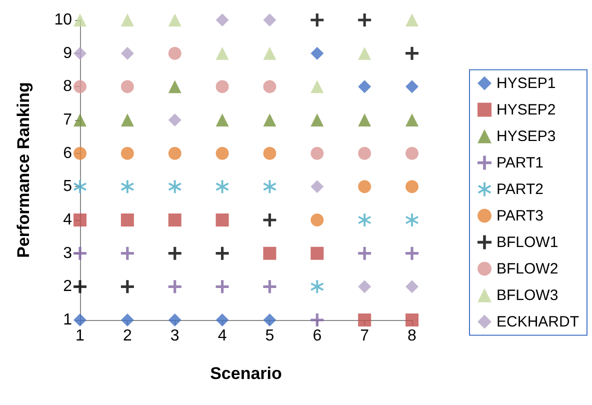 The image size is (592, 405). I want to click on legend-label: PART3, so click(520, 215).